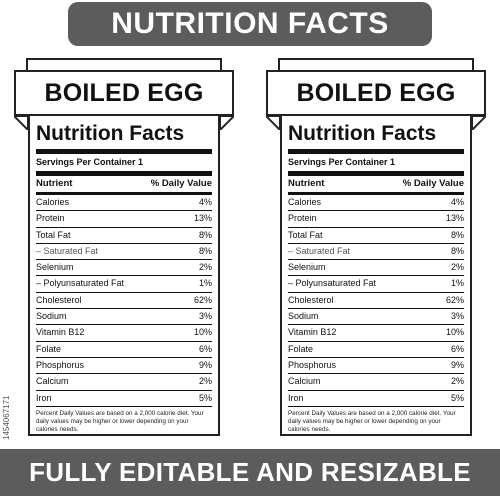  What do you see at coordinates (376, 185) in the screenshot?
I see `table-header: Nutrient % Daily Value` at bounding box center [376, 185].